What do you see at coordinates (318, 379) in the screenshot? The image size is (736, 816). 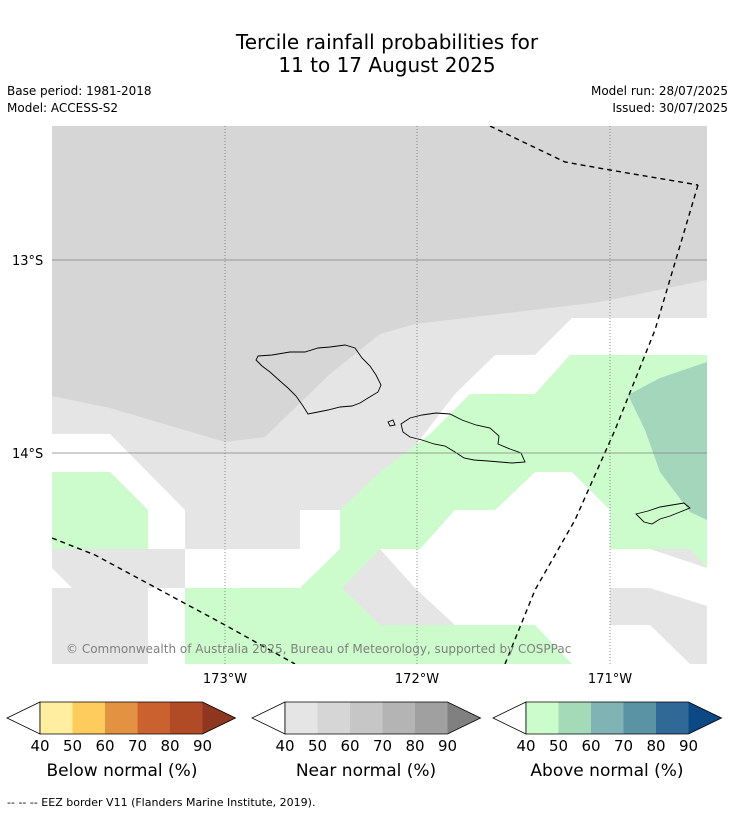 I see `savaii-island-outline` at bounding box center [318, 379].